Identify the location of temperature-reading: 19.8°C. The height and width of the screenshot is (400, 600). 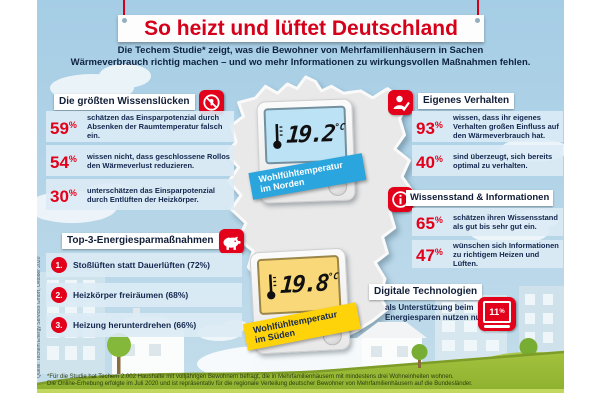
(309, 284).